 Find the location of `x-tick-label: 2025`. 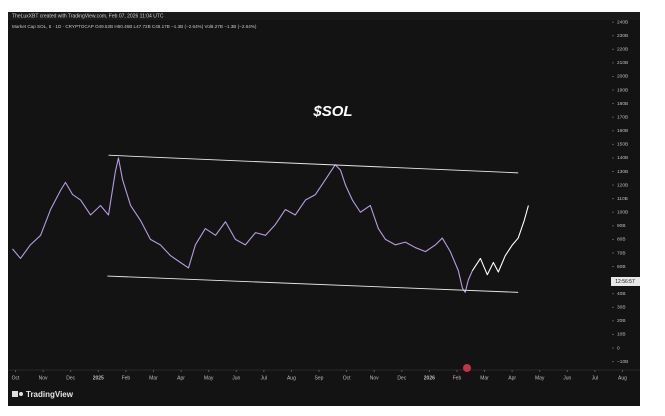

x-tick-label: 2025 is located at coordinates (98, 378).